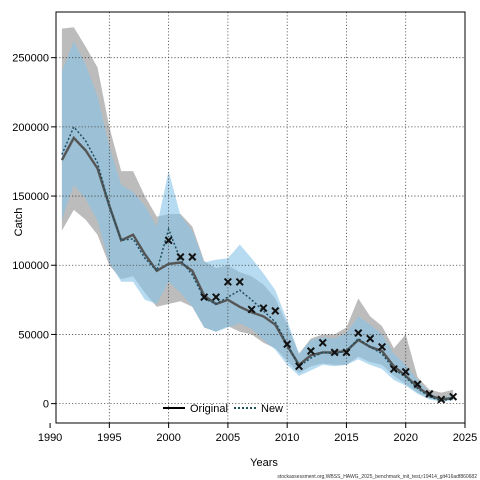 The width and height of the screenshot is (480, 480). What do you see at coordinates (287, 438) in the screenshot?
I see `x-tick-label-2010: 2010` at bounding box center [287, 438].